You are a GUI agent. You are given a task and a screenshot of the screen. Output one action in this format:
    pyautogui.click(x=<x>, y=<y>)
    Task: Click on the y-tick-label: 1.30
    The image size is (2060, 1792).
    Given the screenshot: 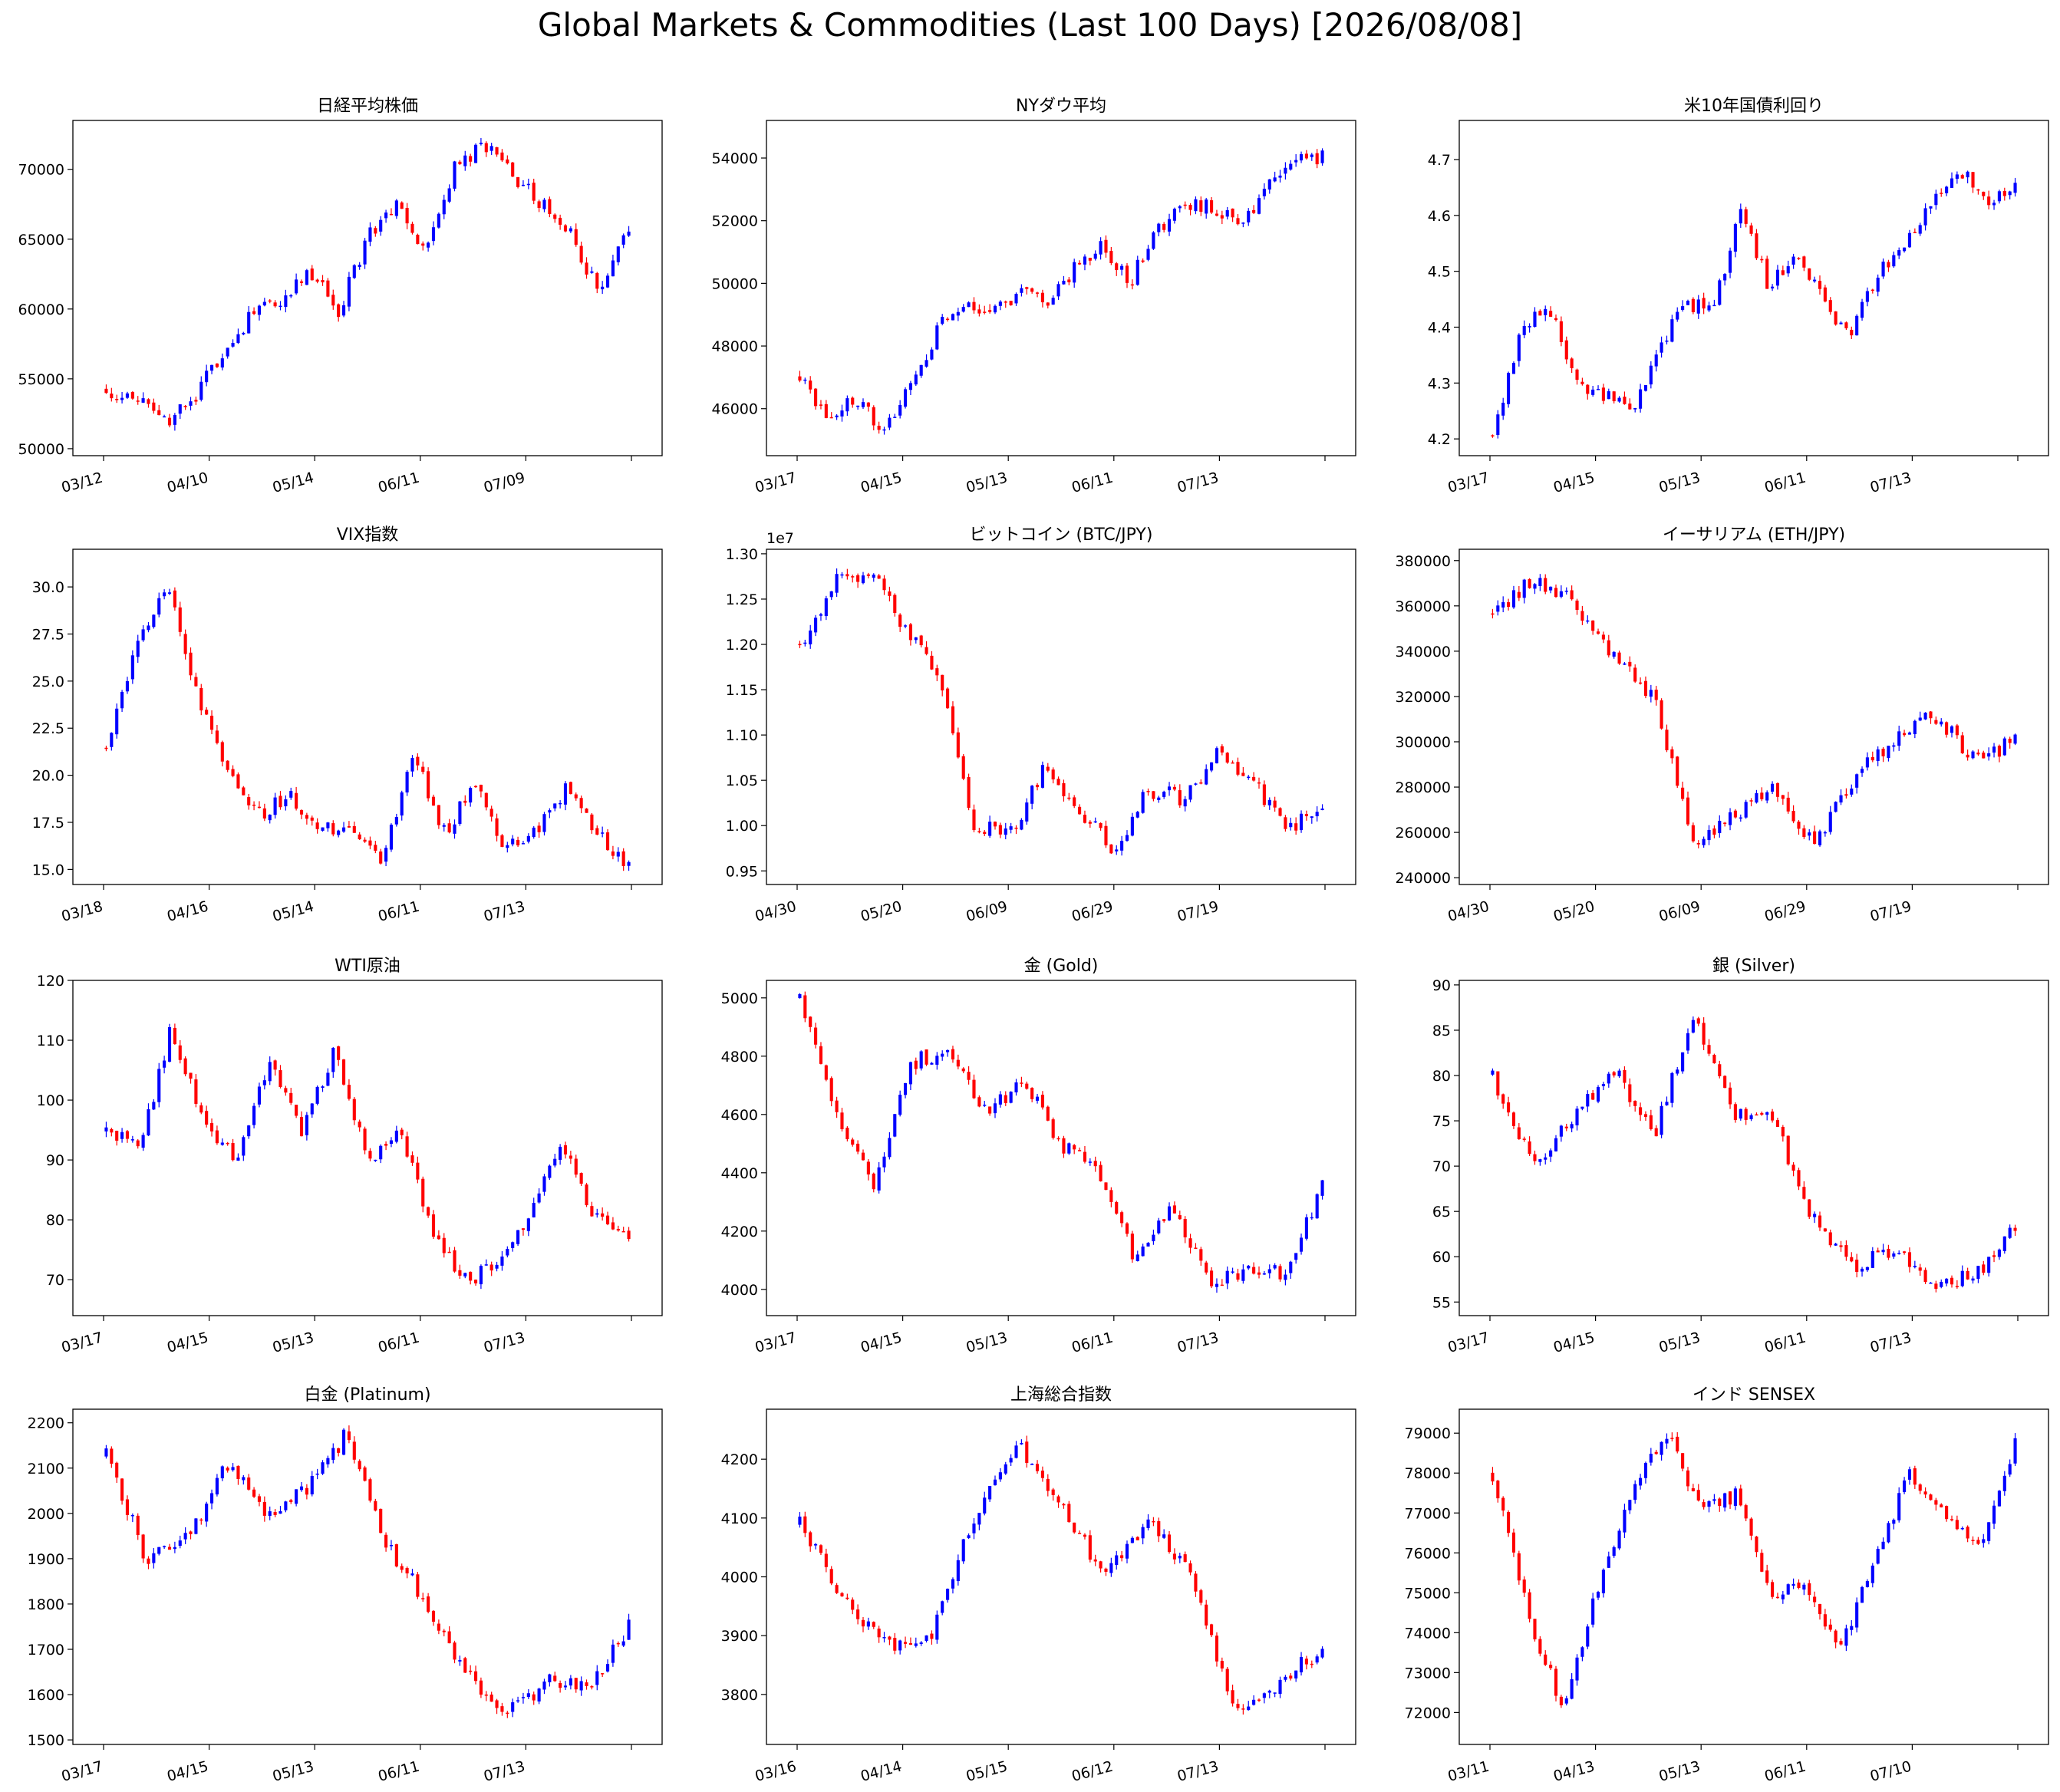 What is the action you would take?
    pyautogui.click(x=742, y=554)
    